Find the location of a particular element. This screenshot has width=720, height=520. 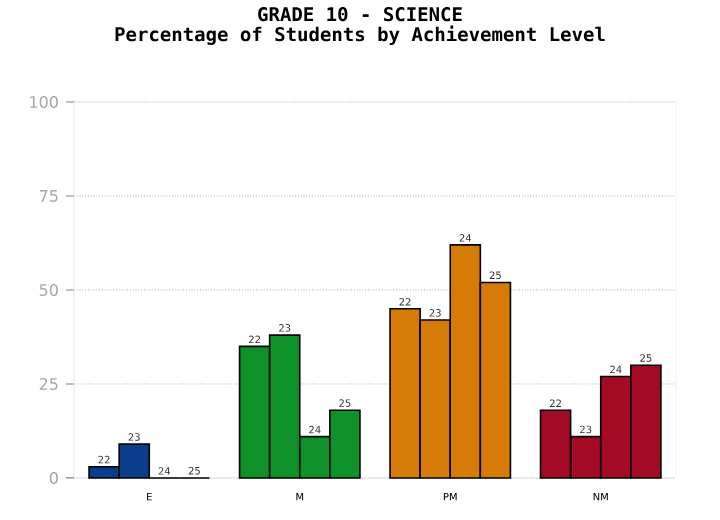

chart-subtitle: Percentage of Students by Achievement Level is located at coordinates (360, 35).